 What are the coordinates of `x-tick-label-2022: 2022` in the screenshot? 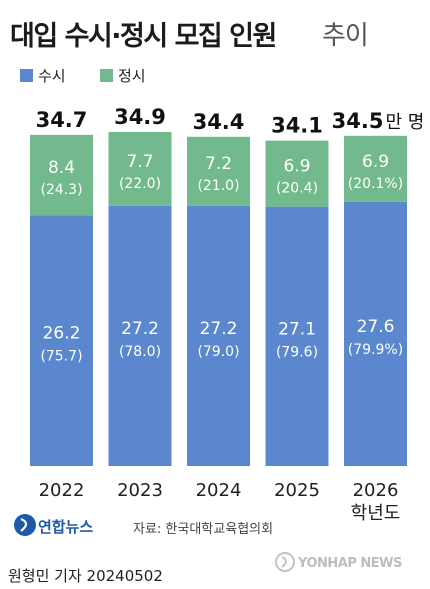 It's located at (62, 490).